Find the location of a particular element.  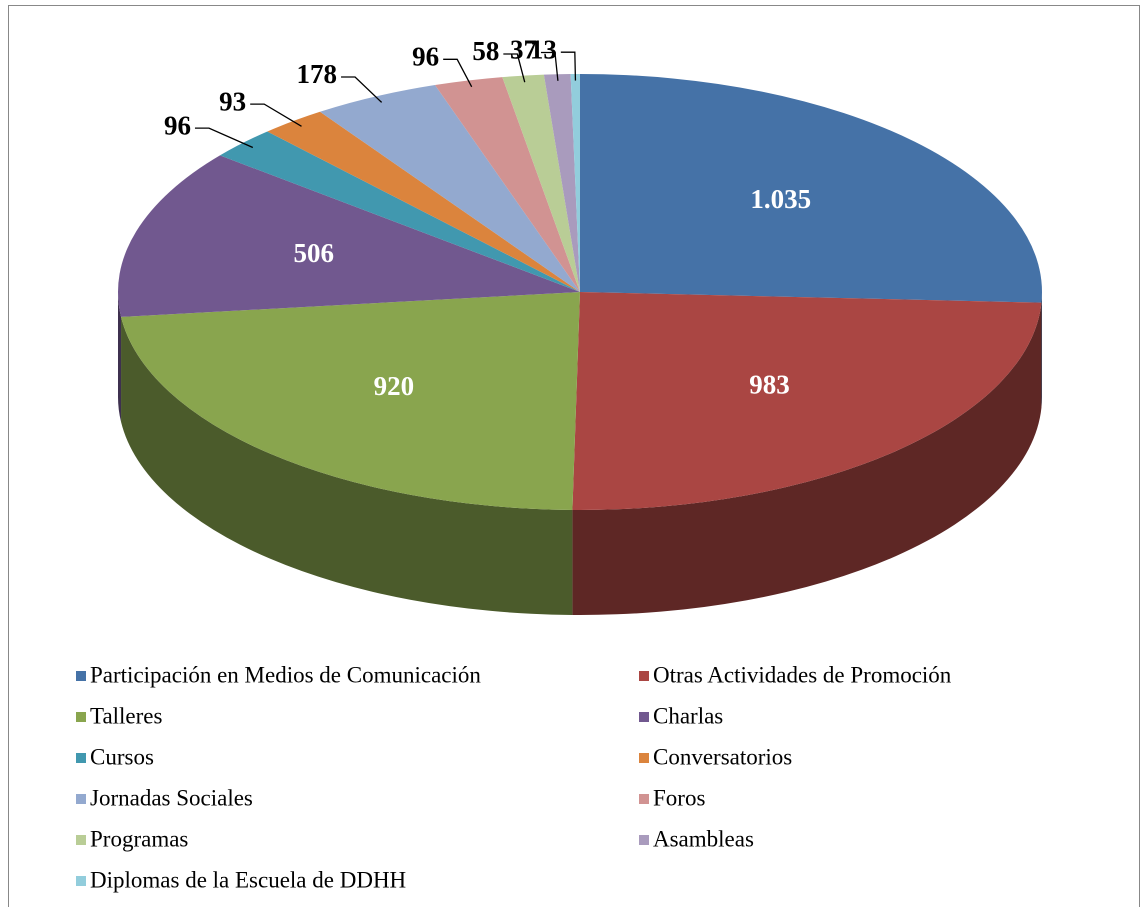

legend-label: Participación en Medios de Comunicación is located at coordinates (285, 674).